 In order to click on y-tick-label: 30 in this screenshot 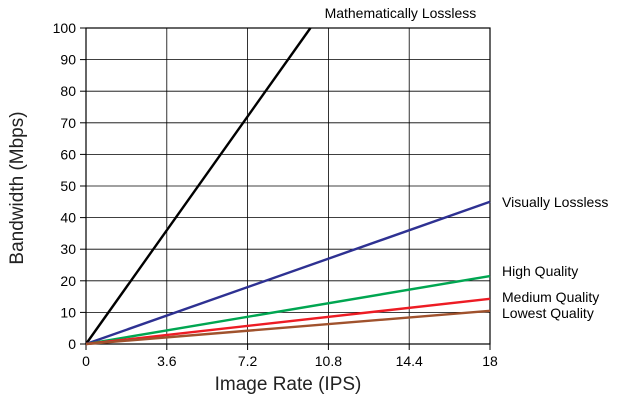, I will do `click(68, 249)`.